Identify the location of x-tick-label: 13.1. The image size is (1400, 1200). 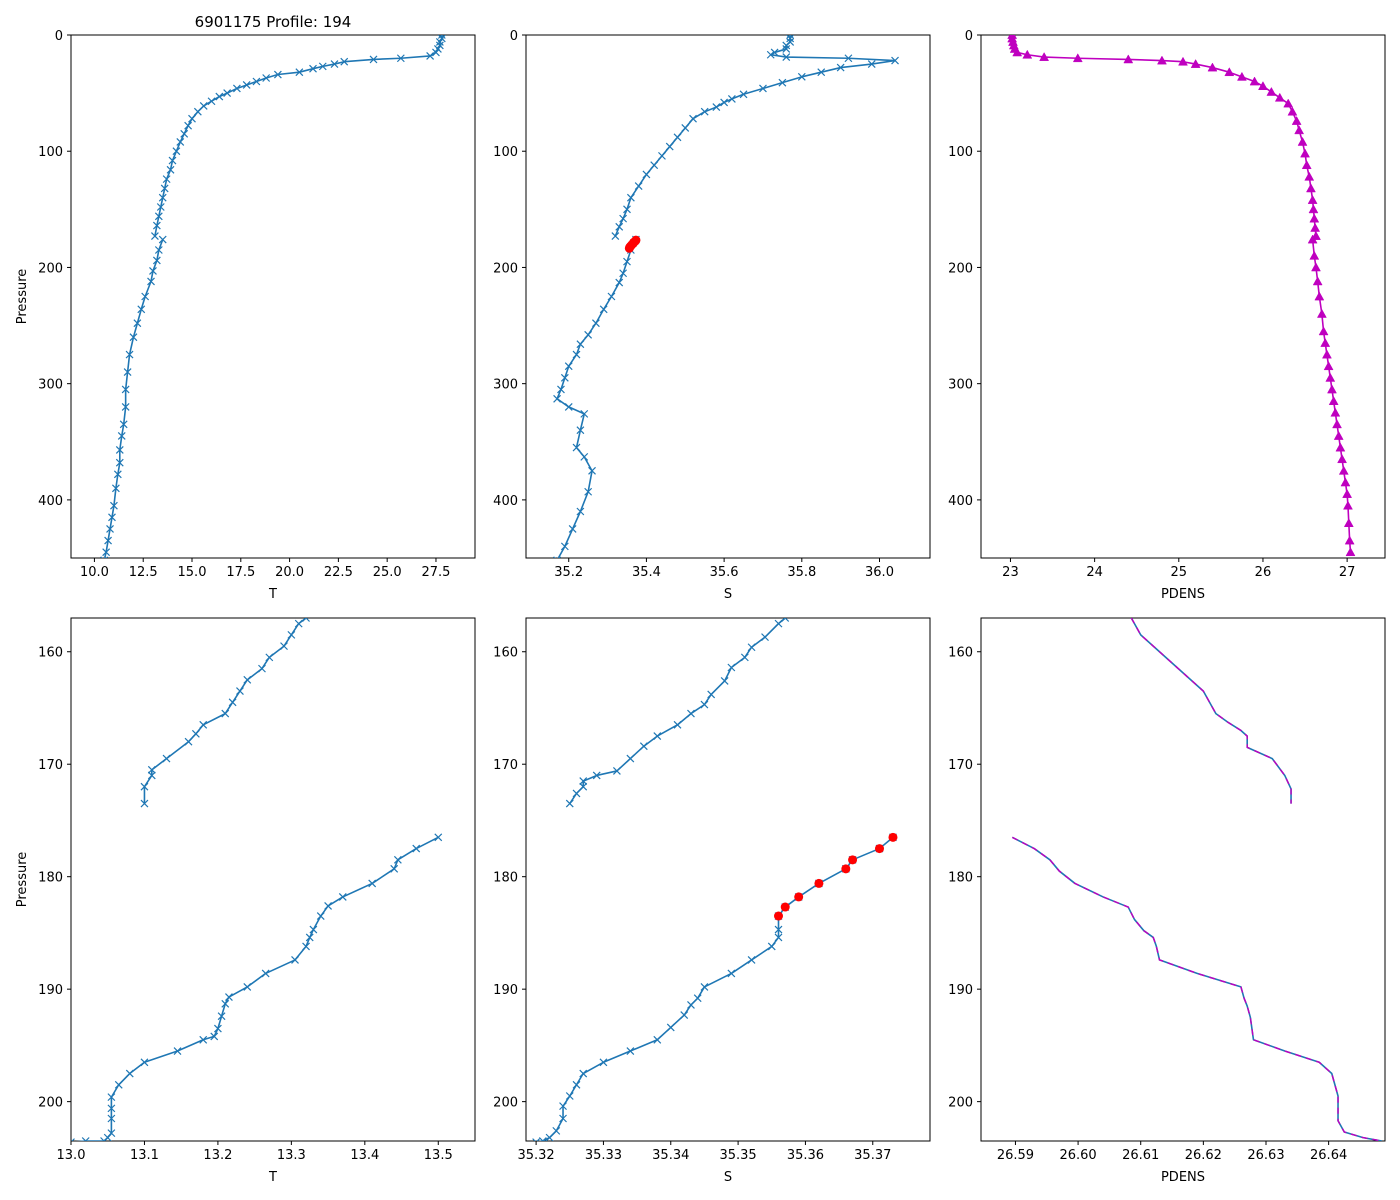
(144, 1155).